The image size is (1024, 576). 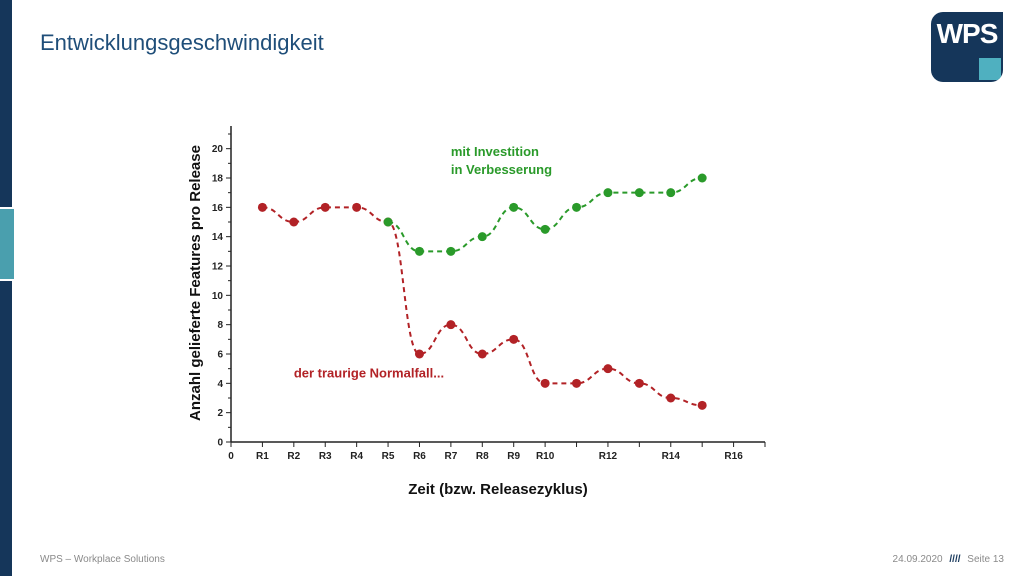 I want to click on footer-page-number: Seite 13, so click(x=985, y=559).